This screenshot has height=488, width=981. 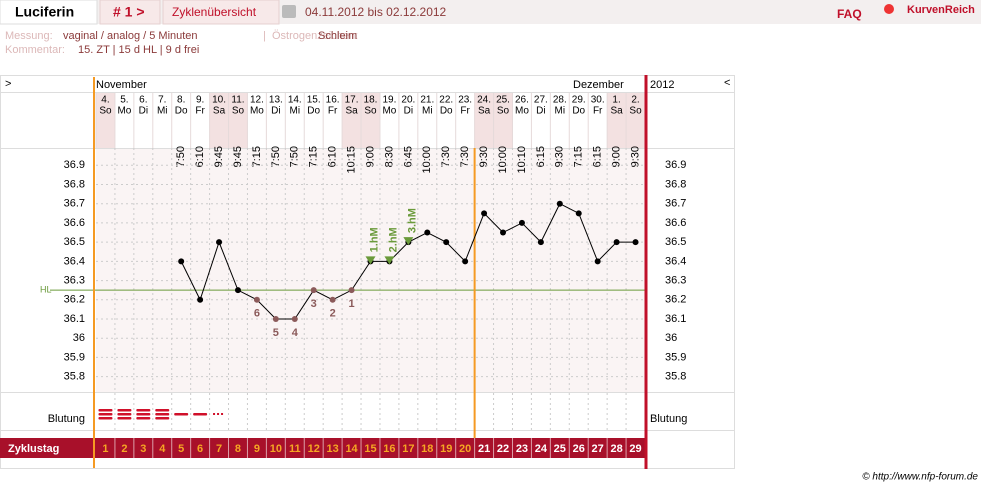 I want to click on overview-tab, so click(x=221, y=12).